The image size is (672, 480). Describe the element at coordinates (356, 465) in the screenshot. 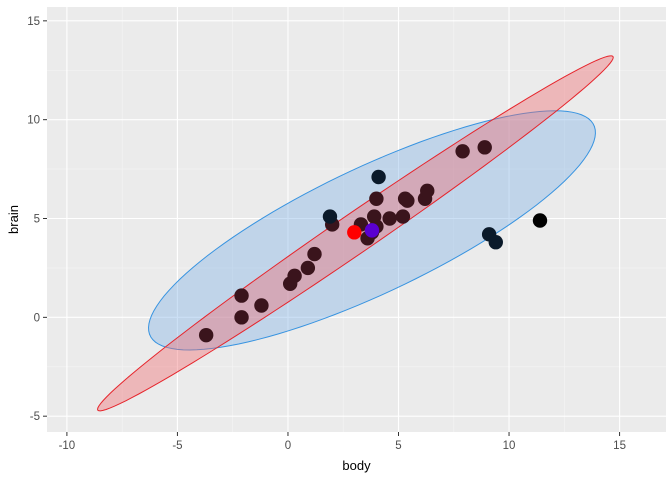

I see `x-axis-title: body` at that location.